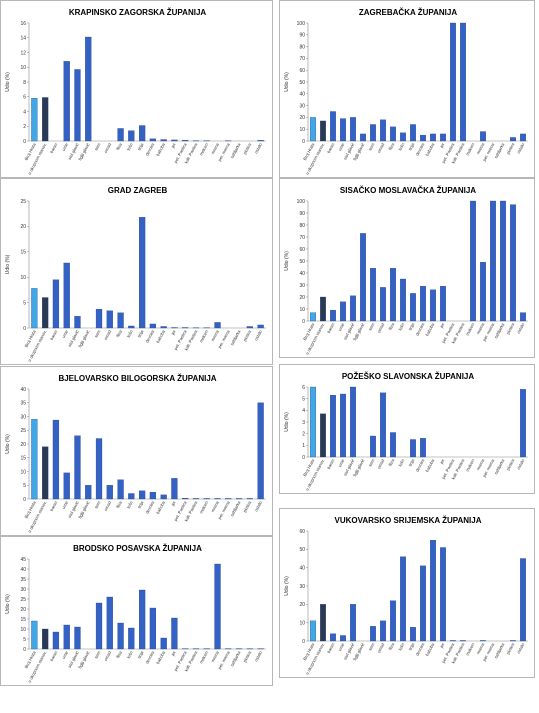 Image resolution: width=539 pixels, height=713 pixels. I want to click on y-tick-label: 60, so click(302, 250).